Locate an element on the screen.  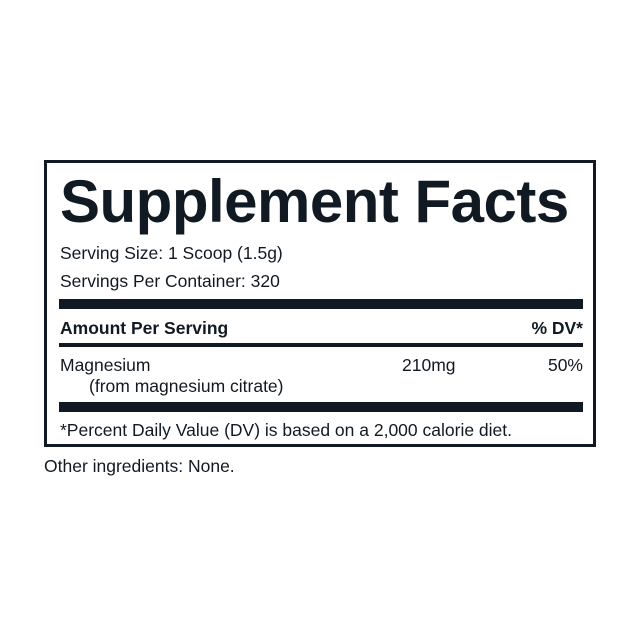
thick-divider-bottom is located at coordinates (321, 407).